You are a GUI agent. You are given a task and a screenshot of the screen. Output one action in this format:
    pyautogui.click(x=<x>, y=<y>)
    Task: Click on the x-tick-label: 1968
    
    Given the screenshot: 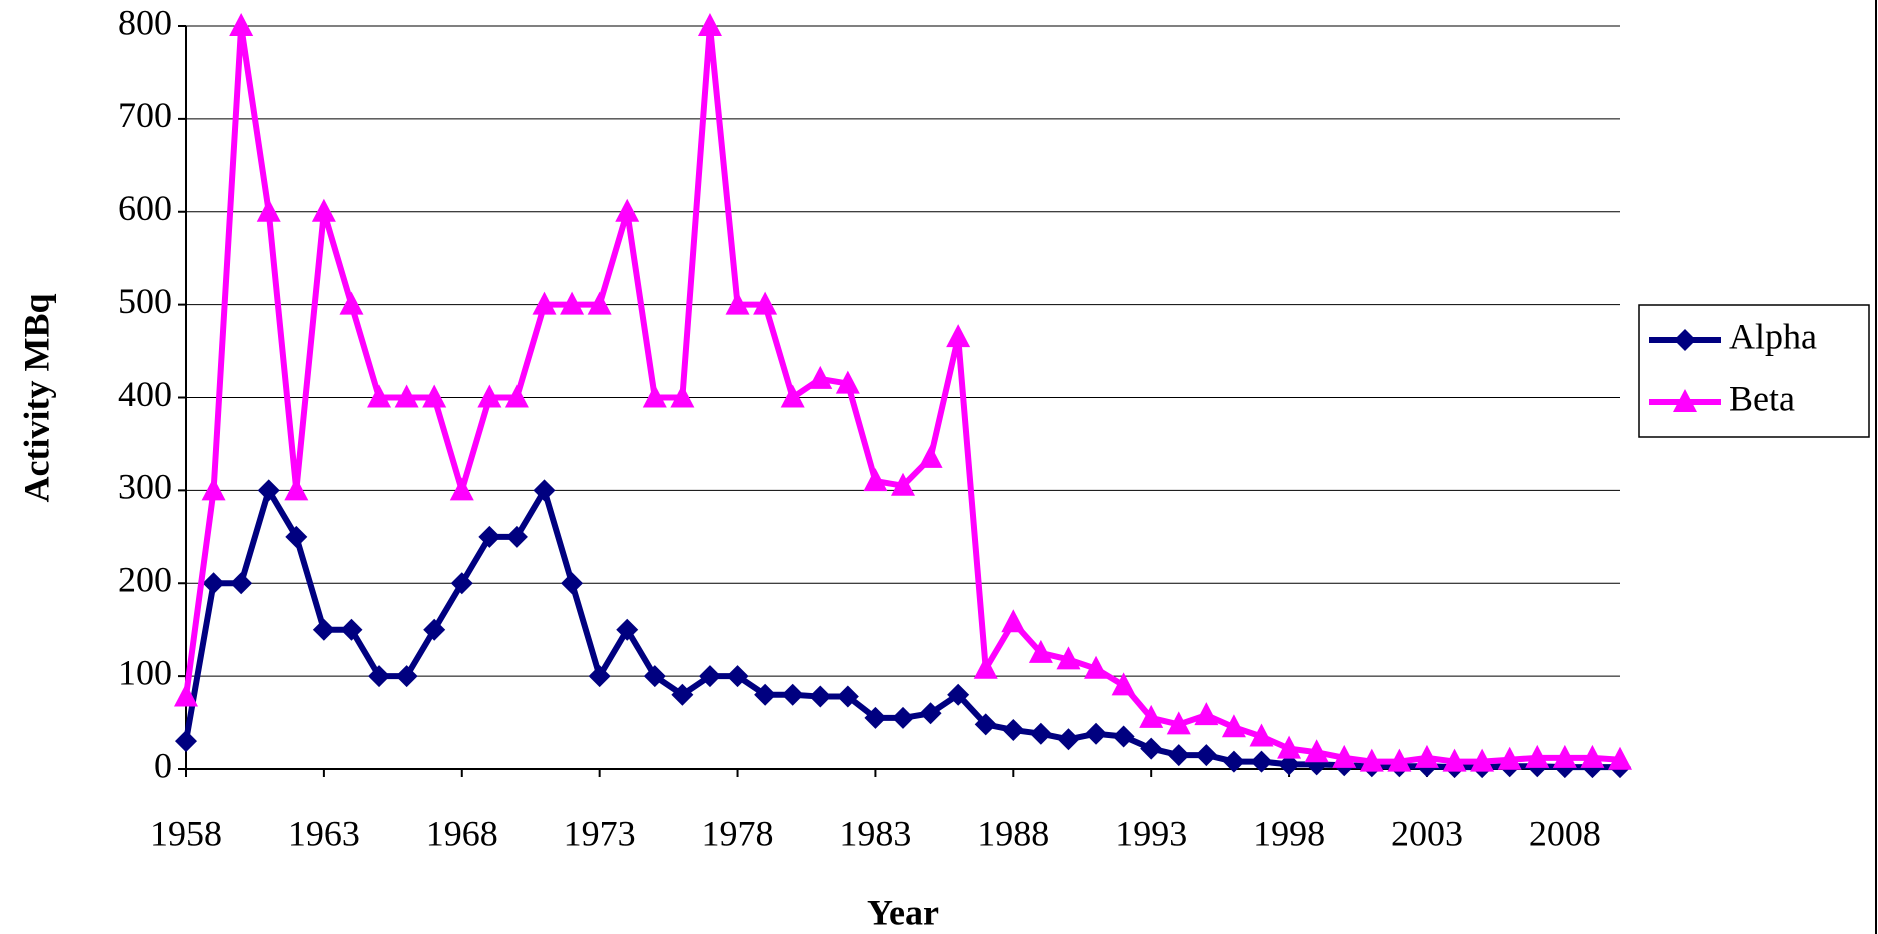 What is the action you would take?
    pyautogui.click(x=462, y=833)
    